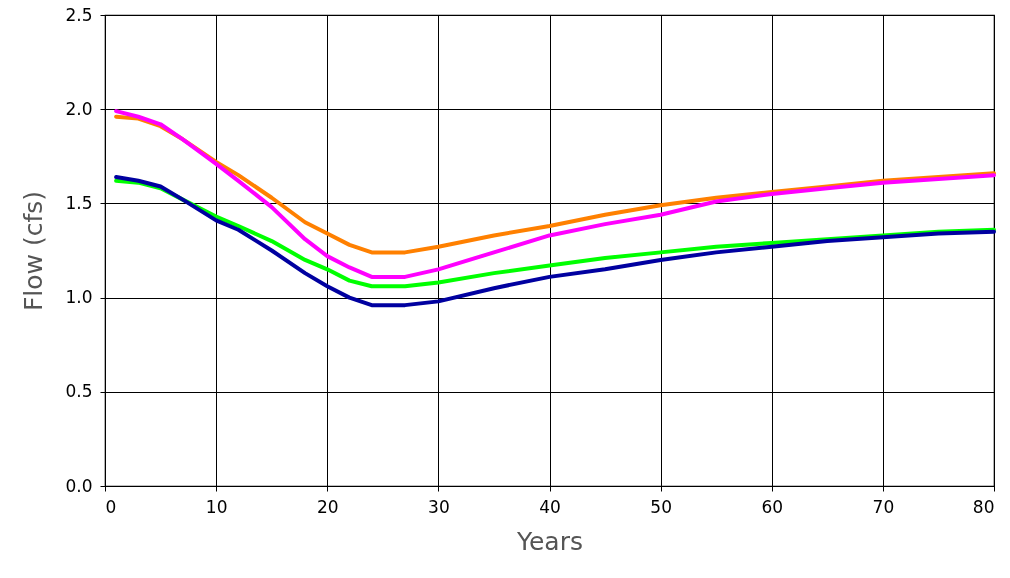  Describe the element at coordinates (883, 506) in the screenshot. I see `x-tick-label: 70` at that location.